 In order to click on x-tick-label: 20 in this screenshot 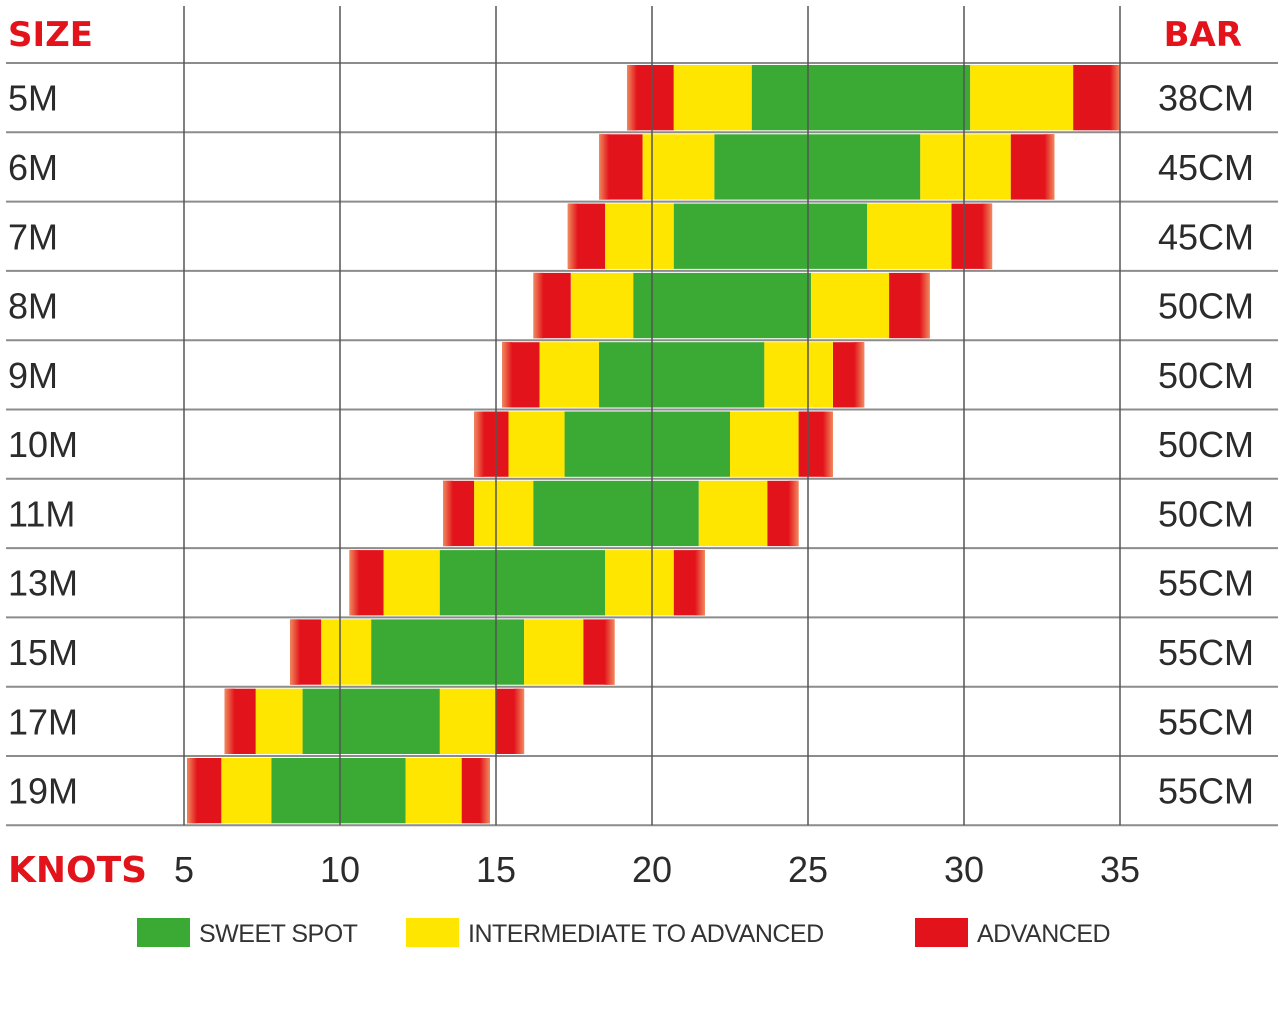, I will do `click(652, 869)`.